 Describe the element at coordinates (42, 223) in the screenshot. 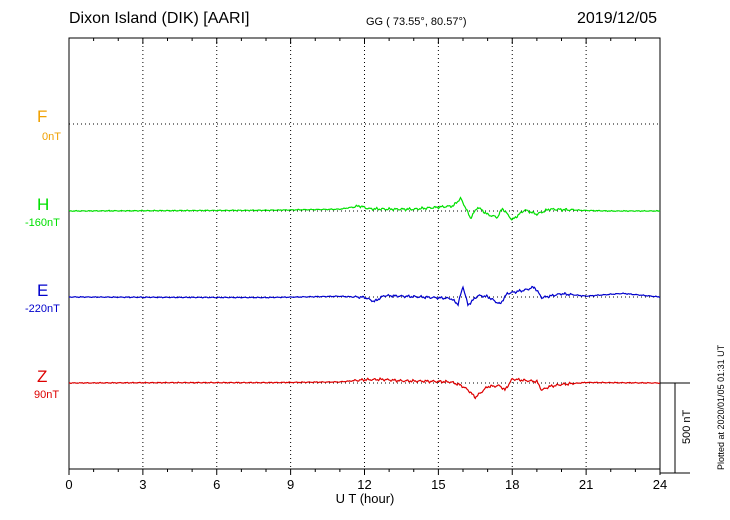

I see `baseline-label-h: -160nT` at that location.